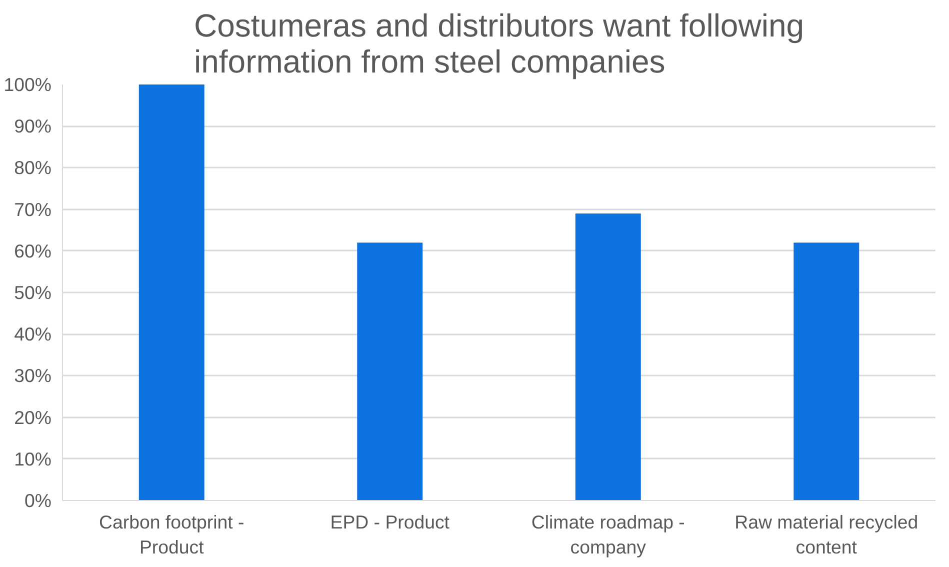 The image size is (949, 567). Describe the element at coordinates (33, 209) in the screenshot. I see `y-tick-label: 70%` at that location.